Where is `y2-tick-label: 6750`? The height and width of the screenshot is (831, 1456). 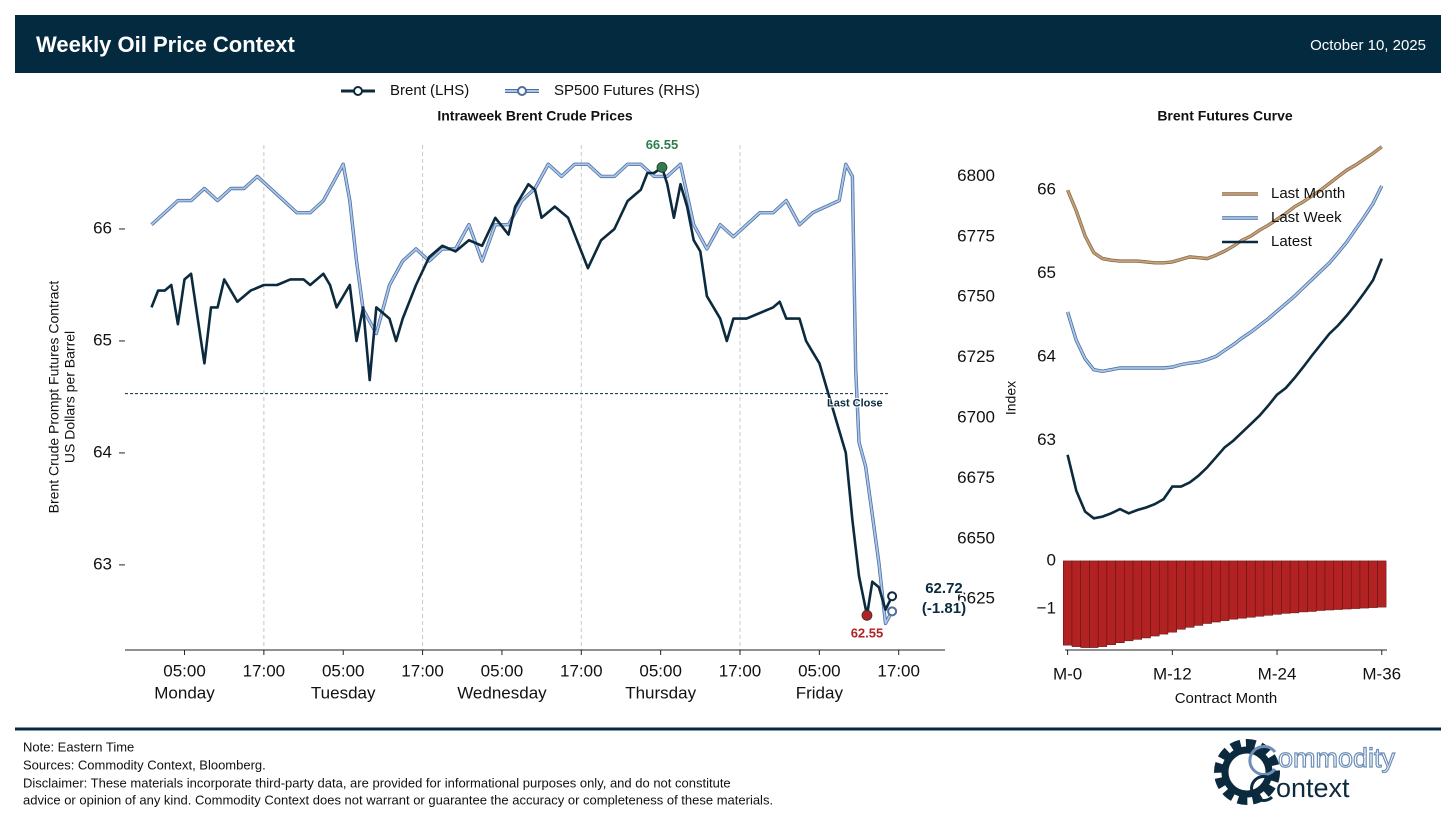 y2-tick-label: 6750 is located at coordinates (976, 296).